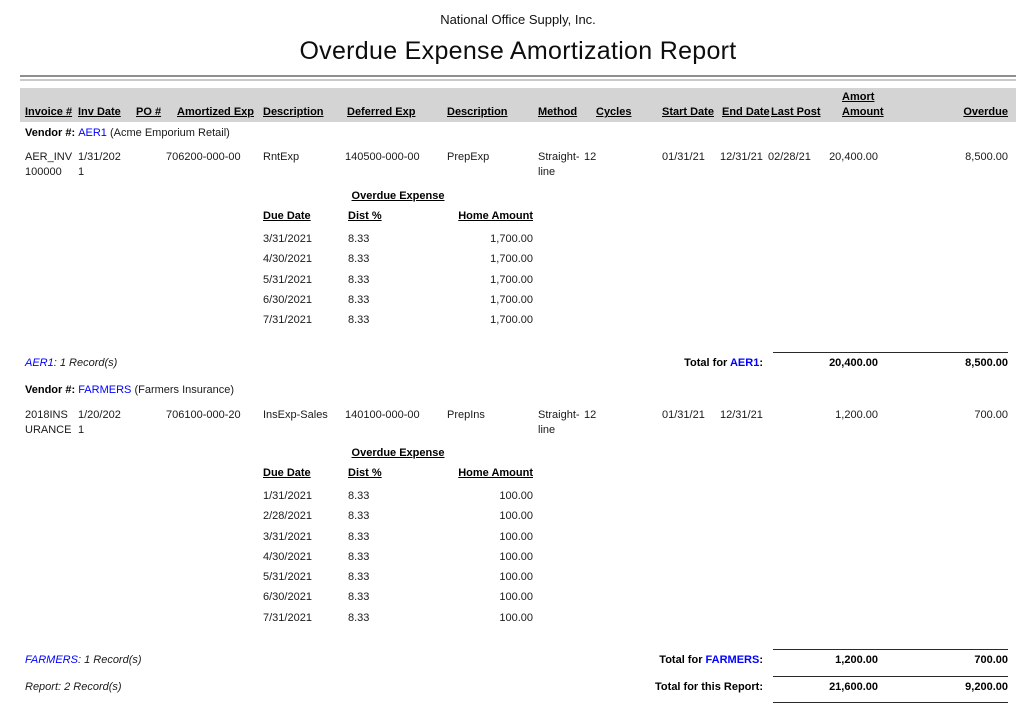 This screenshot has height=728, width=1036. What do you see at coordinates (398, 621) in the screenshot?
I see `schedule-row: 7/31/2021 8.33 100.00` at bounding box center [398, 621].